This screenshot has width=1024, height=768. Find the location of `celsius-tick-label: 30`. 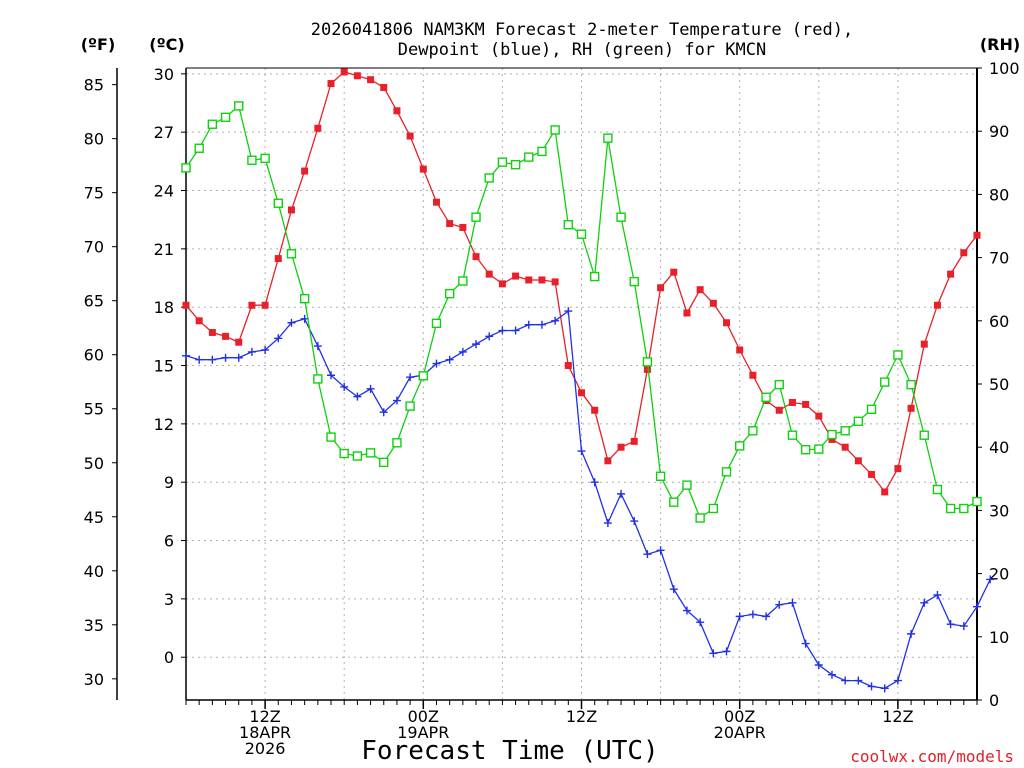

celsius-tick-label: 30 is located at coordinates (164, 74).